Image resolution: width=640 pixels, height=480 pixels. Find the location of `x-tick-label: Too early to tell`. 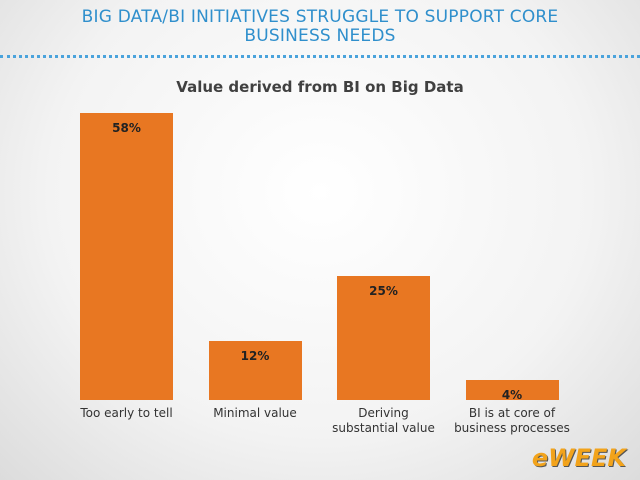

x-tick-label: Too early to tell is located at coordinates (126, 413).